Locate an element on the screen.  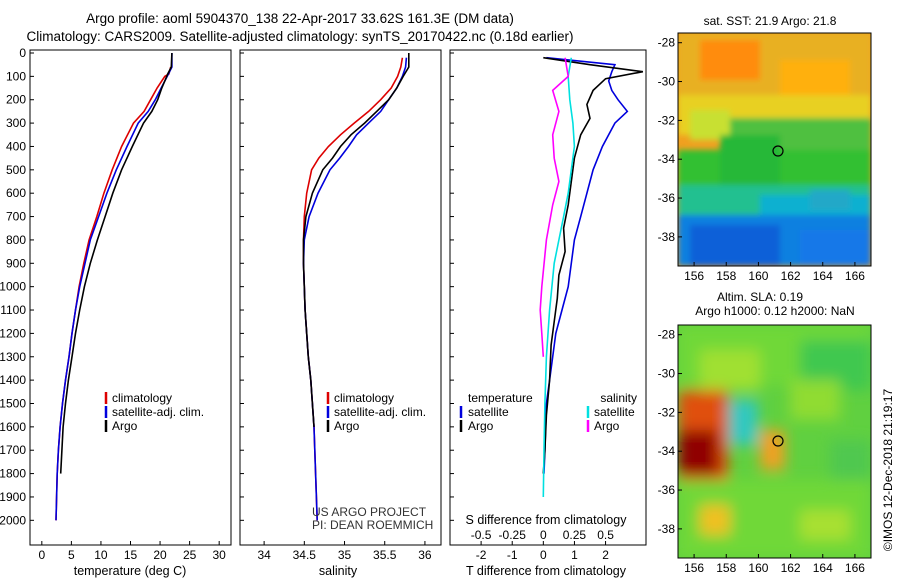
legend-label-t-argo: Argo is located at coordinates (481, 426).